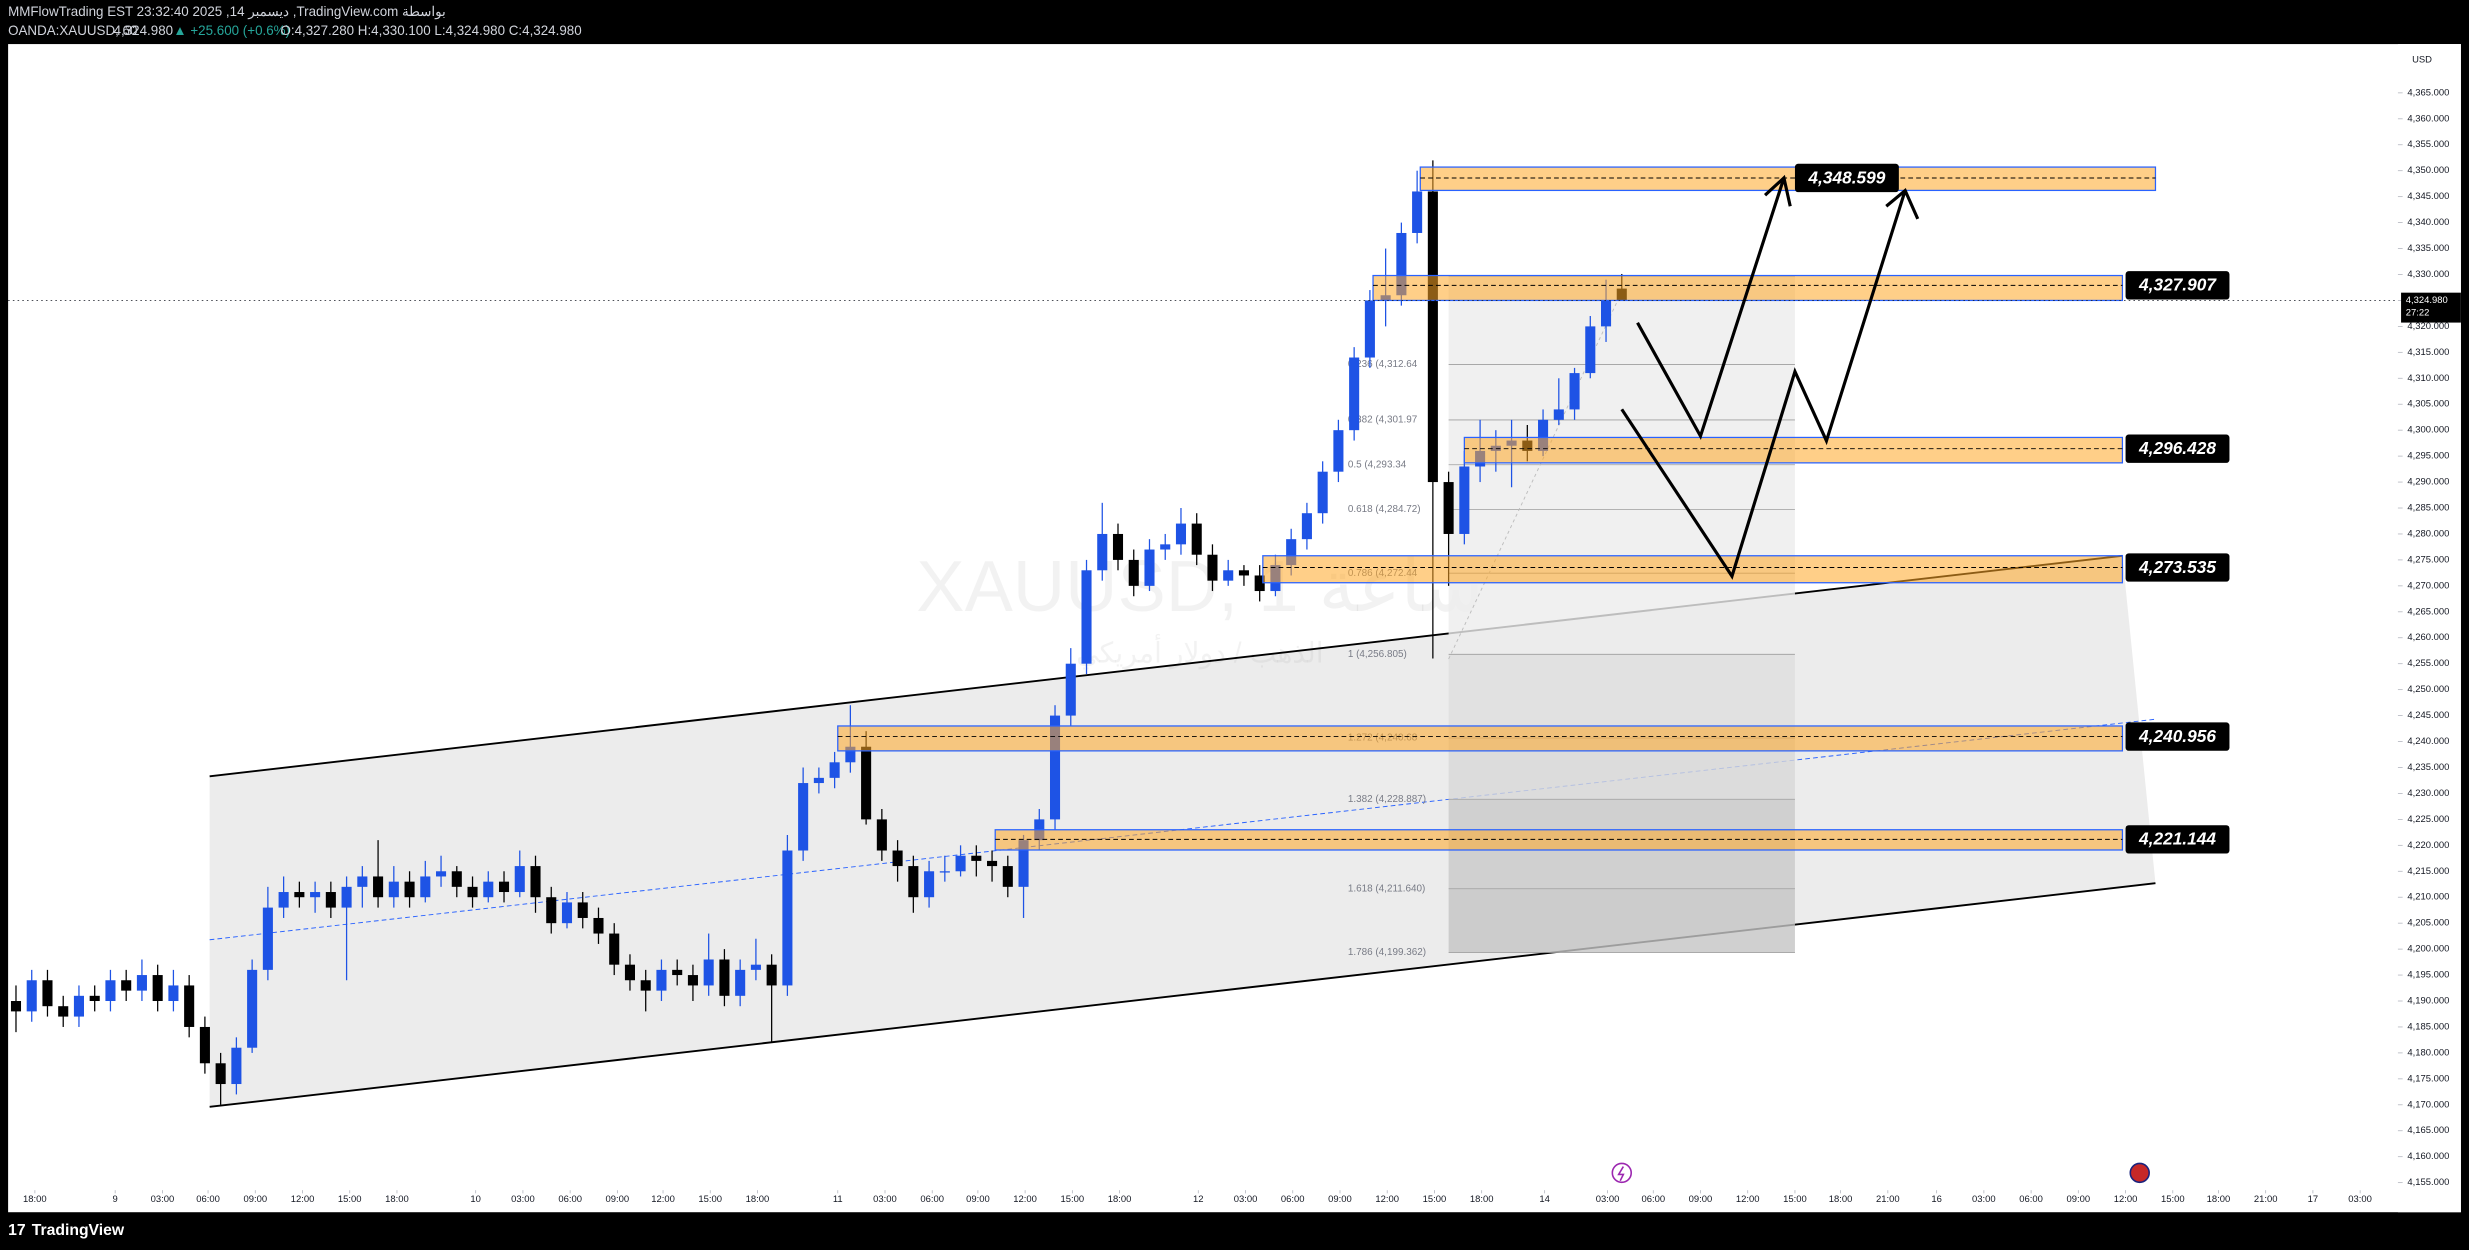 This screenshot has height=1250, width=2469. I want to click on x-tick-label: 9, so click(115, 1199).